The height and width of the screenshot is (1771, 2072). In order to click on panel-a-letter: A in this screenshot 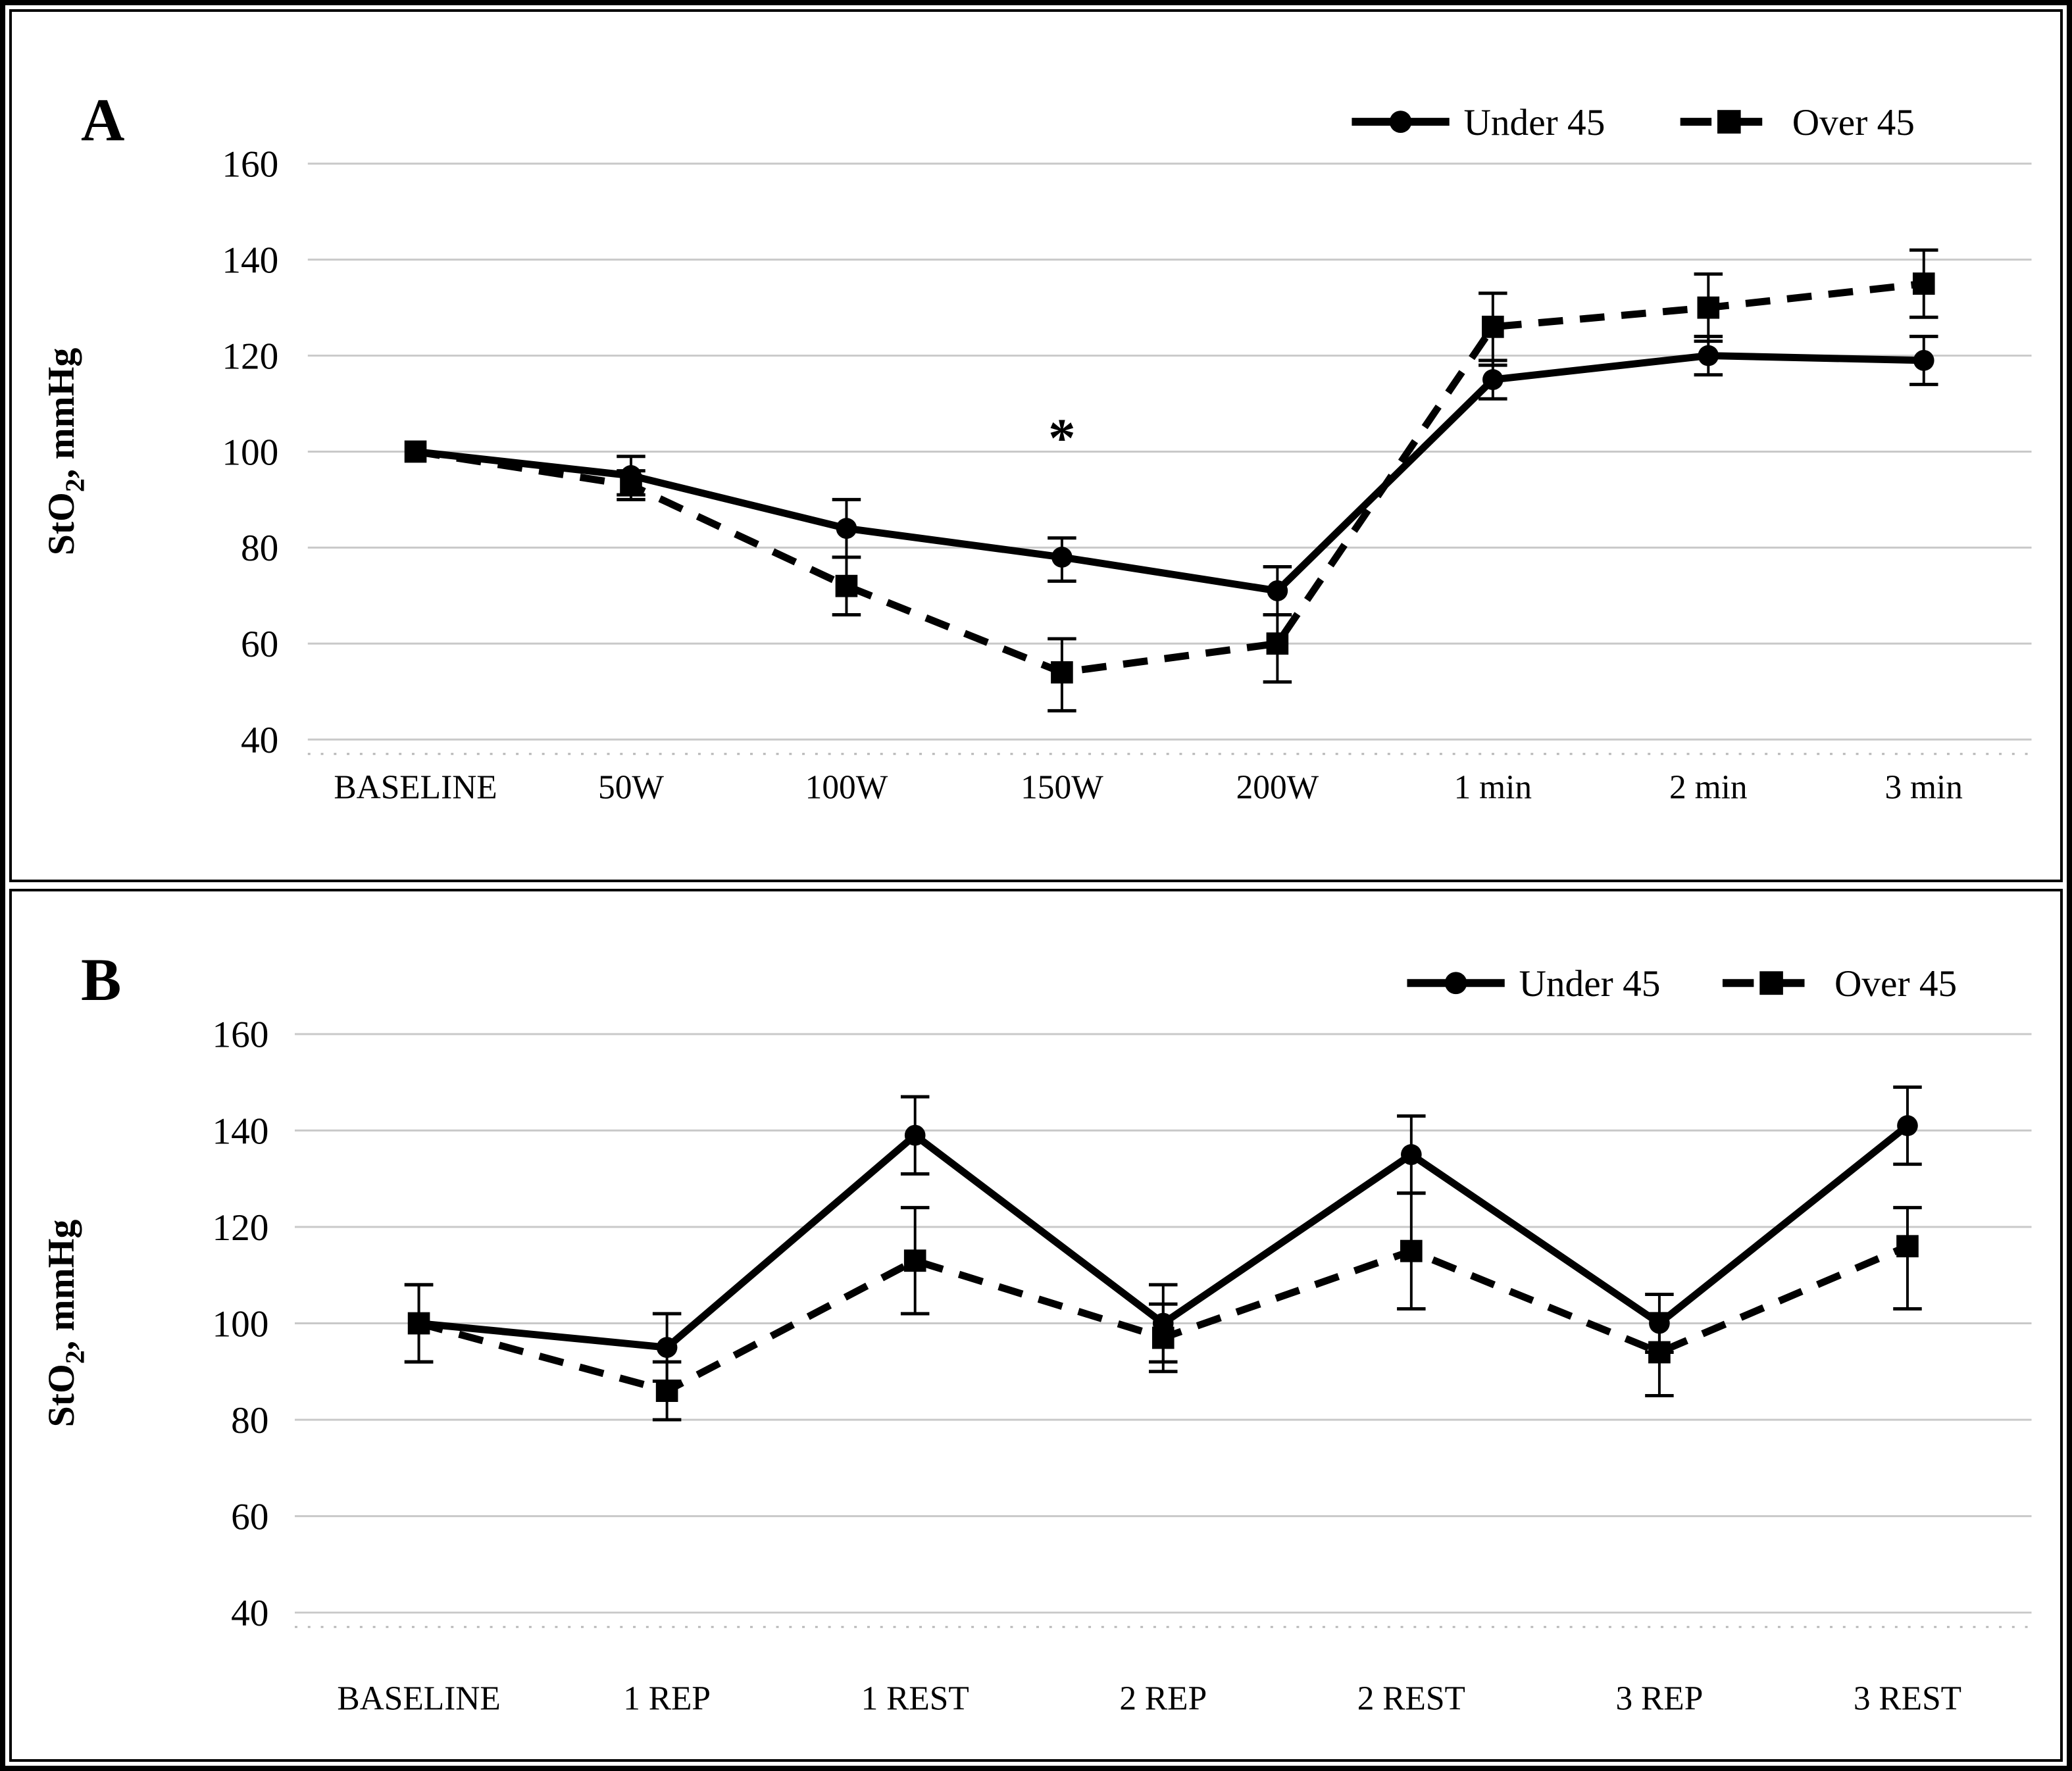, I will do `click(103, 119)`.